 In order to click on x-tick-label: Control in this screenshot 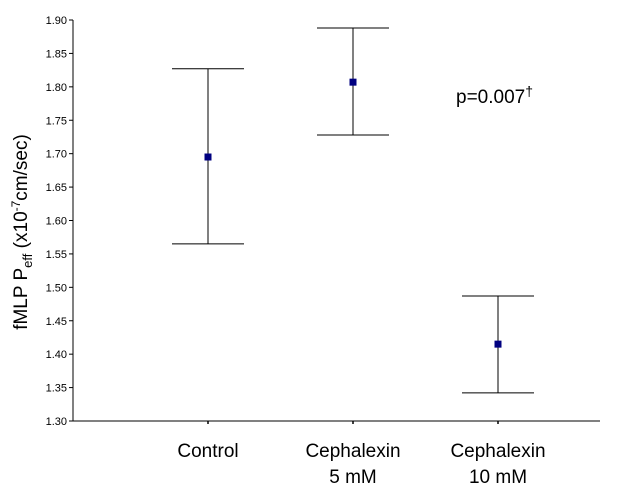, I will do `click(207, 451)`.